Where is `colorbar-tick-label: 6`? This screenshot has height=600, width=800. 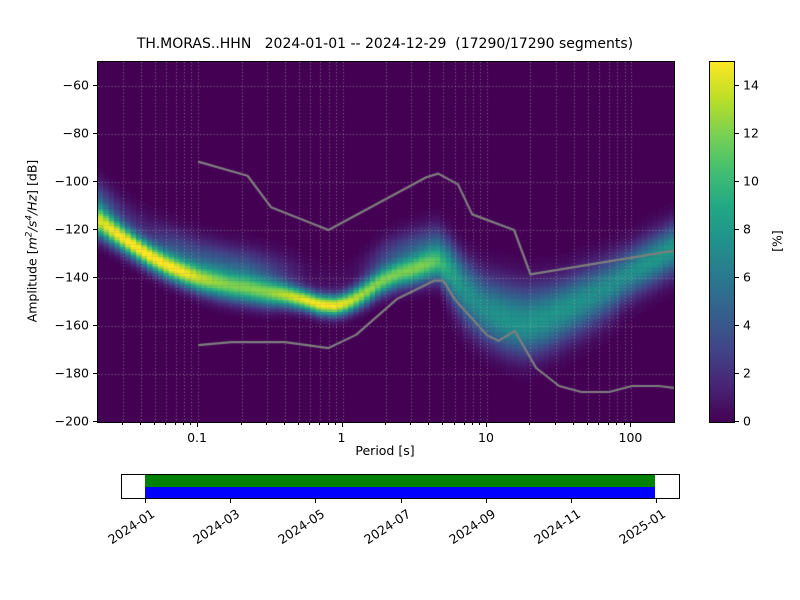 colorbar-tick-label: 6 is located at coordinates (747, 277).